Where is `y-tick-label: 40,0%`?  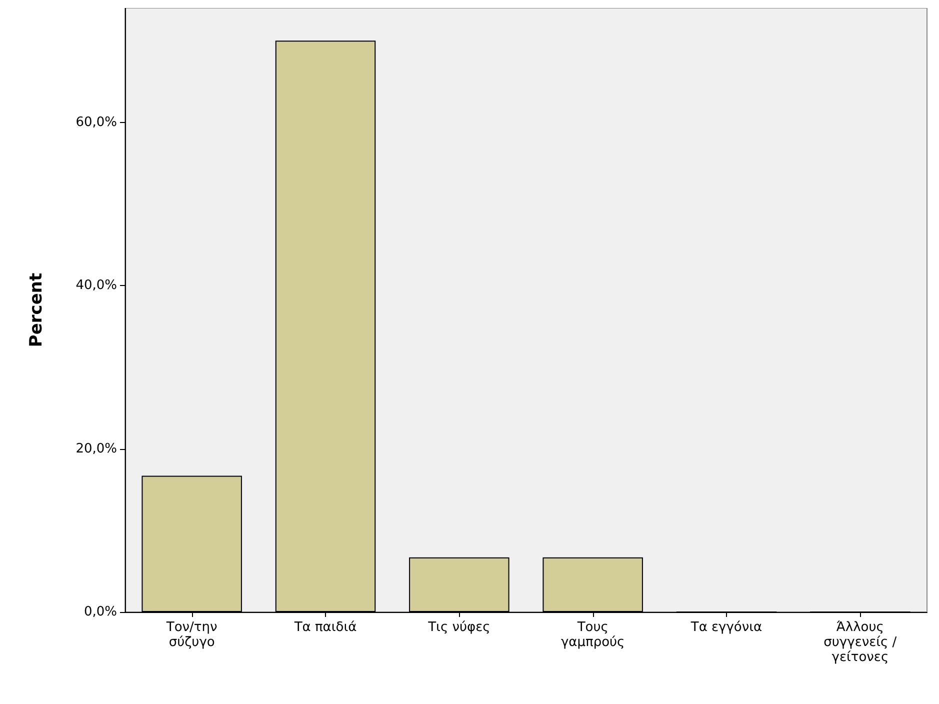
y-tick-label: 40,0% is located at coordinates (96, 286).